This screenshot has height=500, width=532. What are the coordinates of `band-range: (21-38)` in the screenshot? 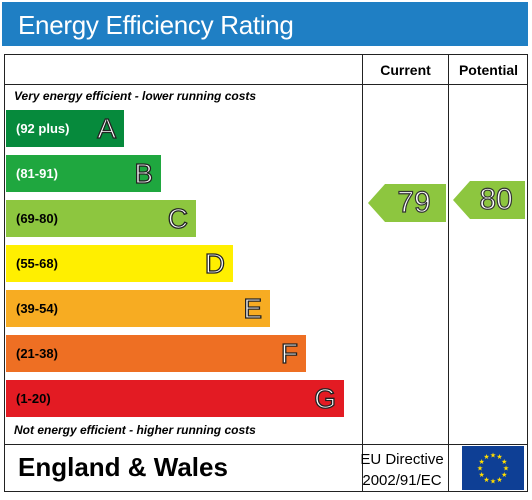 It's located at (37, 353).